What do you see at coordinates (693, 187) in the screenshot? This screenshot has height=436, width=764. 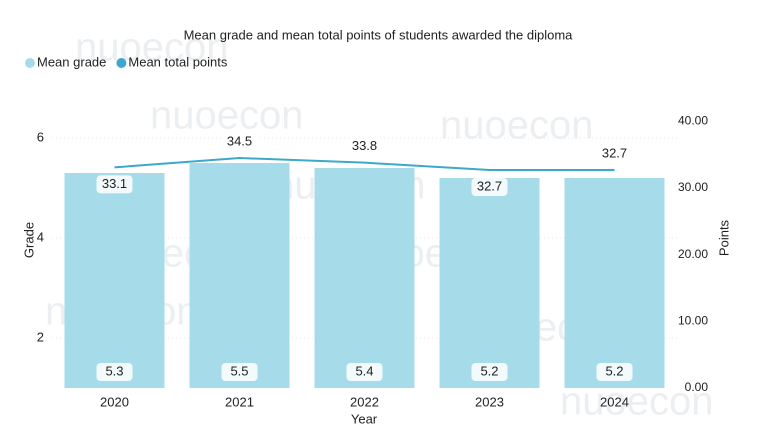 I see `y2-tick-label: 30.00` at bounding box center [693, 187].